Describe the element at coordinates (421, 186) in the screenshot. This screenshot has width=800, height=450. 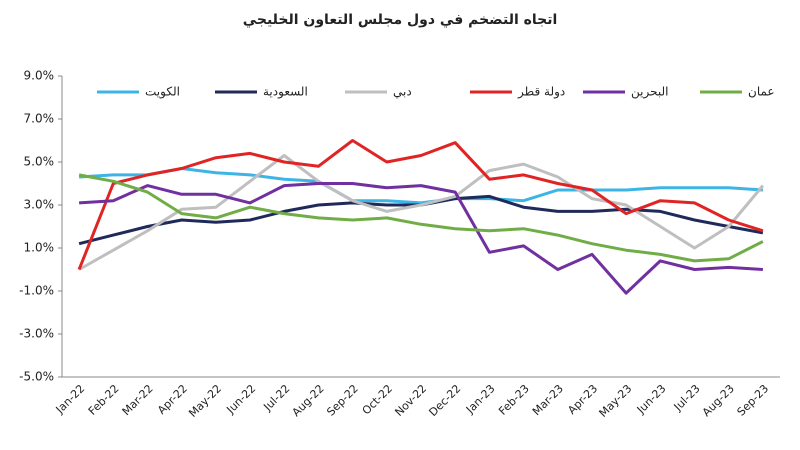
I see `series-line` at that location.